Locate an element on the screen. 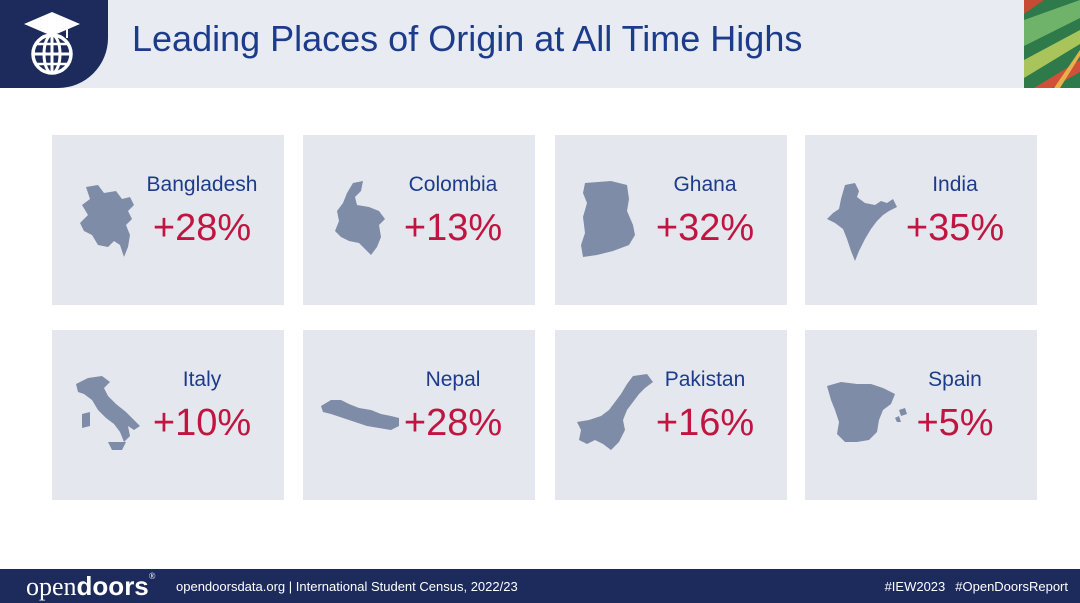 This screenshot has height=603, width=1080. country-name: Spain is located at coordinates (955, 379).